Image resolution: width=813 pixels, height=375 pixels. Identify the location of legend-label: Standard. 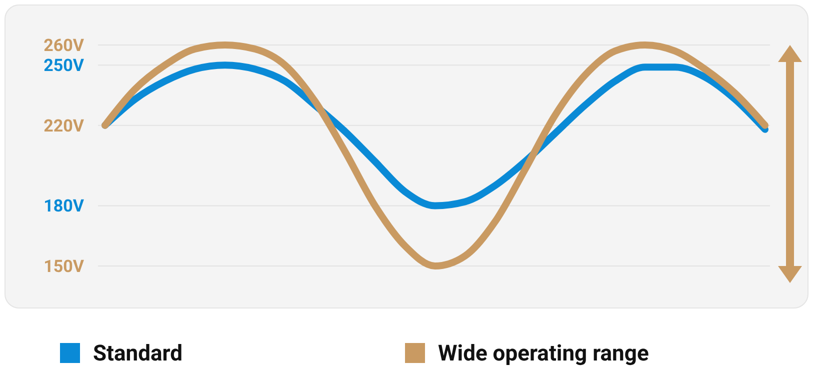
(137, 354).